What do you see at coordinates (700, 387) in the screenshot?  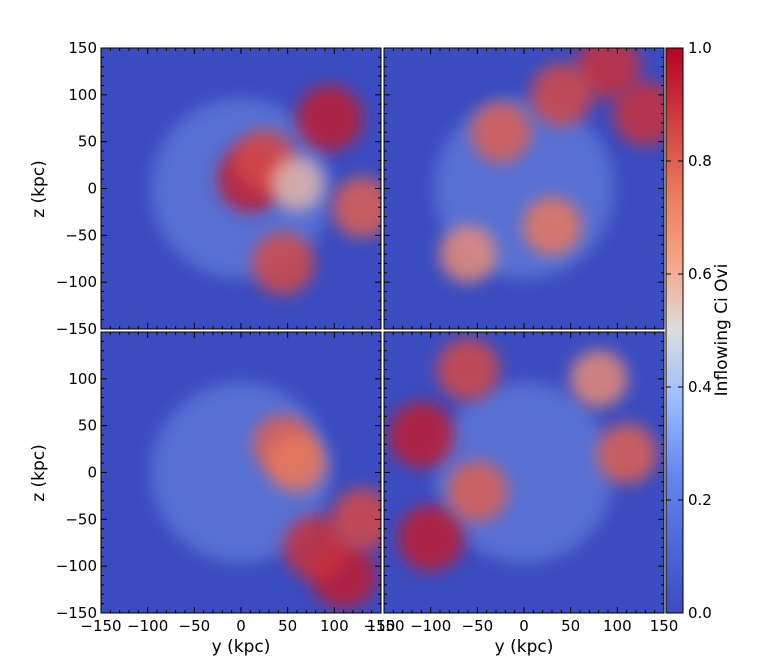 I see `colorbar-tick-label: 0.4` at bounding box center [700, 387].